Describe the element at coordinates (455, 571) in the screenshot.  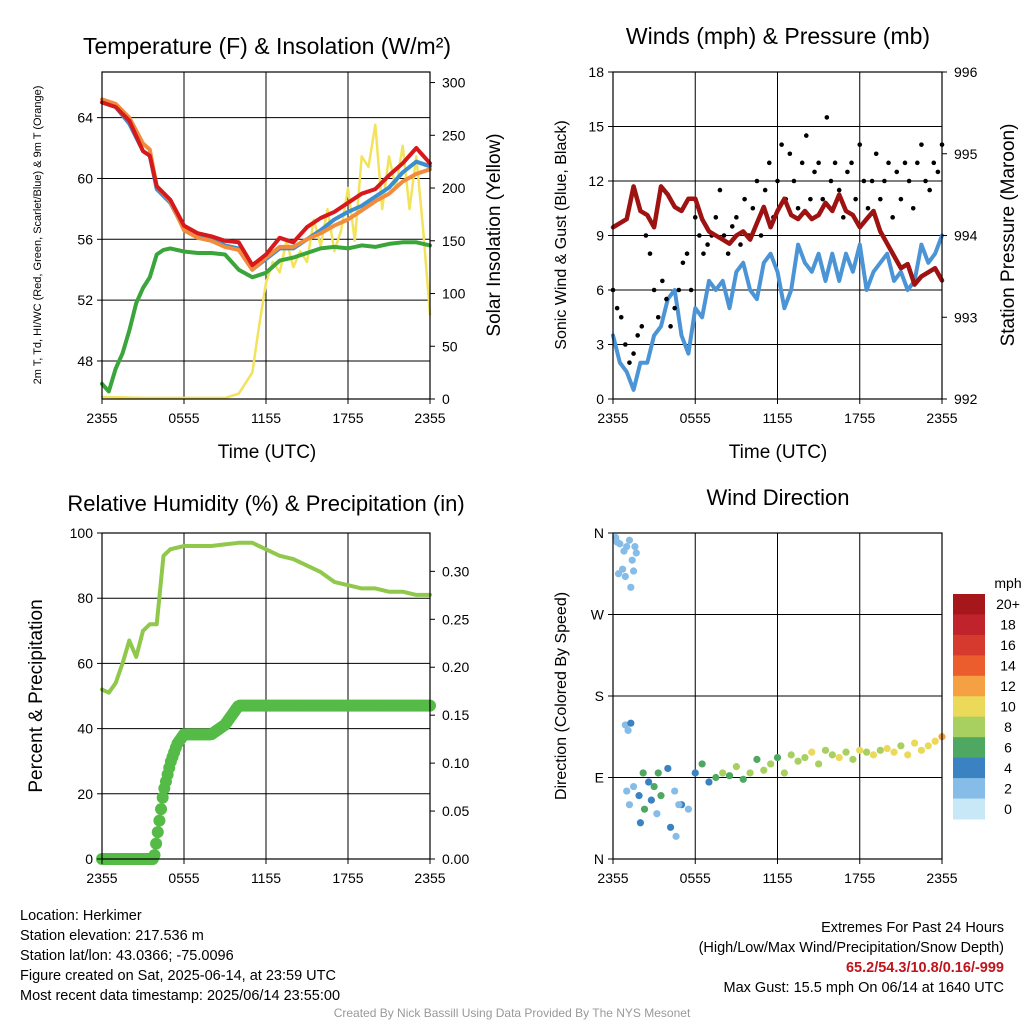
I see `y2-tick-label: 0.30` at that location.